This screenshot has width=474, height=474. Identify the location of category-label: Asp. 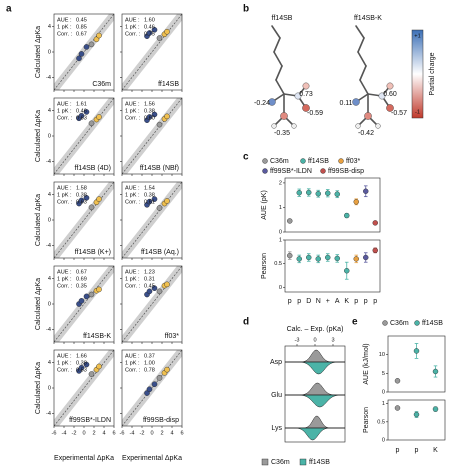
(276, 362).